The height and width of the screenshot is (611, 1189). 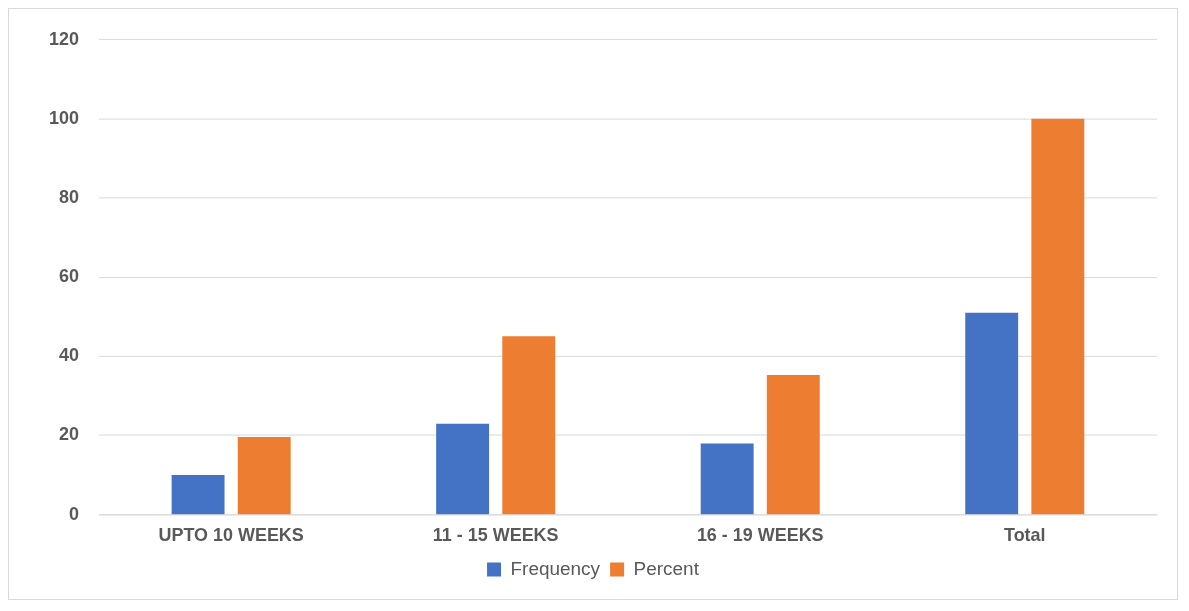 What do you see at coordinates (760, 535) in the screenshot?
I see `x-tick-label: 16 - 19 WEEKS` at bounding box center [760, 535].